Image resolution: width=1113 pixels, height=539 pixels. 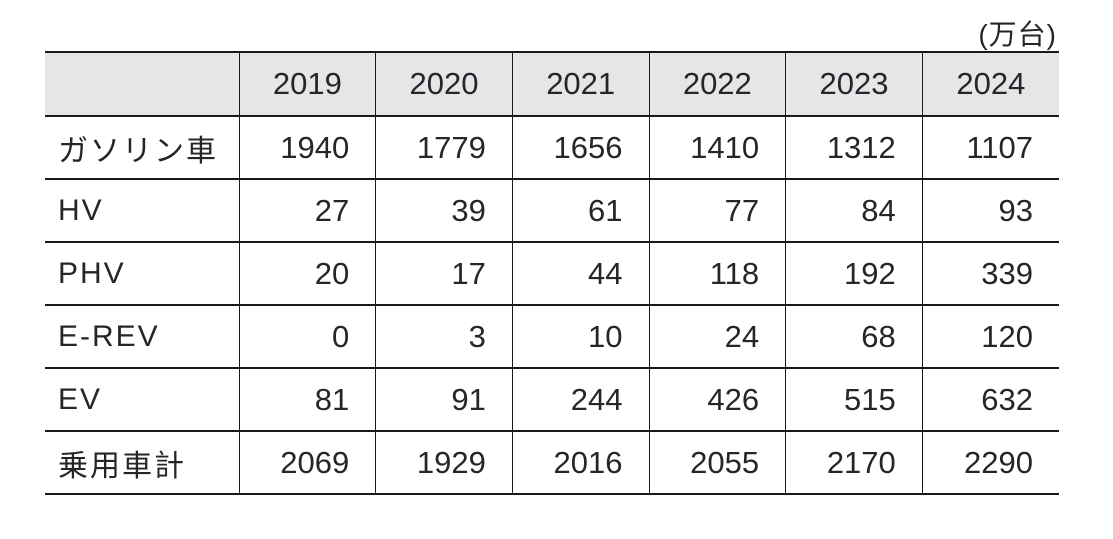 What do you see at coordinates (444, 147) in the screenshot?
I see `value-cell: 1779` at bounding box center [444, 147].